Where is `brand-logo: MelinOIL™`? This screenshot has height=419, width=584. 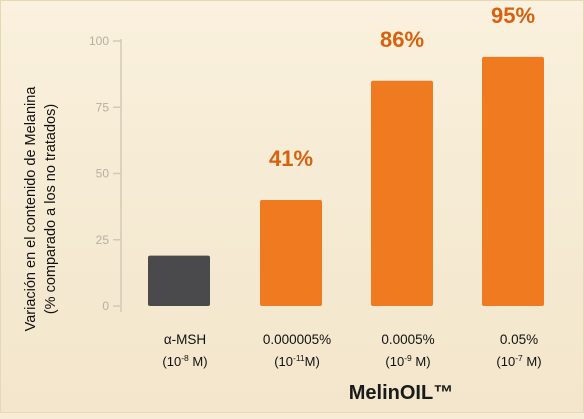 brand-logo: MelinOIL™ is located at coordinates (401, 393).